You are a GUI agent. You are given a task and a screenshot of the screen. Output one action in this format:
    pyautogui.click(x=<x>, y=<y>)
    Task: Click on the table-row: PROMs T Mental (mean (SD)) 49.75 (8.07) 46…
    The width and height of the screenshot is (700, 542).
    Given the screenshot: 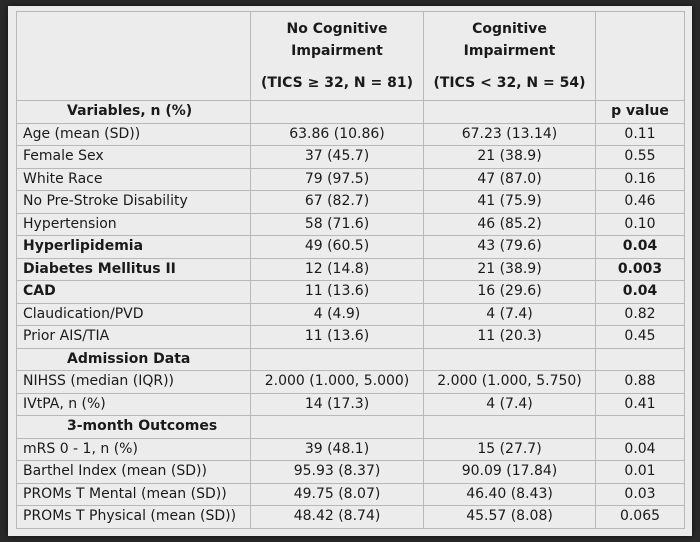 What is the action you would take?
    pyautogui.click(x=350, y=494)
    